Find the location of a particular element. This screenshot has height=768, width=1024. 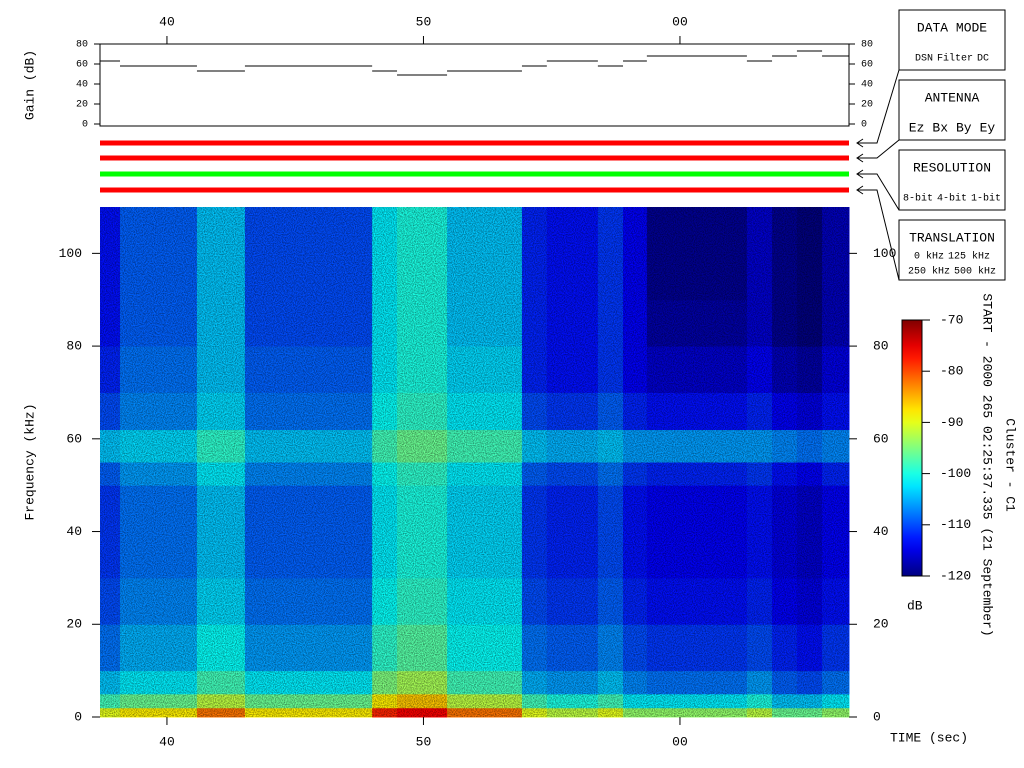

y-tick-label: 100 is located at coordinates (70, 253).